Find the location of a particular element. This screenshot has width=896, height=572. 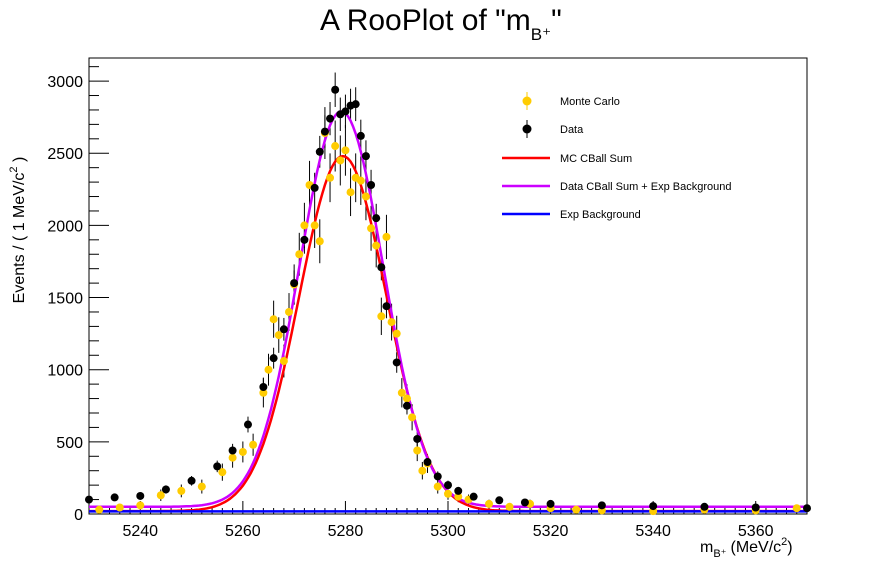

y-tick-label: 2000 is located at coordinates (65, 226).